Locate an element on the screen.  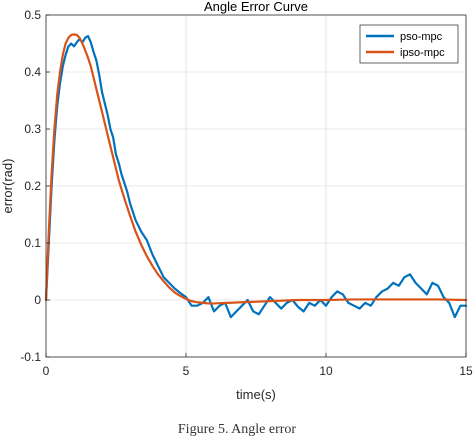
y-tick-label: 0 is located at coordinates (37, 300).